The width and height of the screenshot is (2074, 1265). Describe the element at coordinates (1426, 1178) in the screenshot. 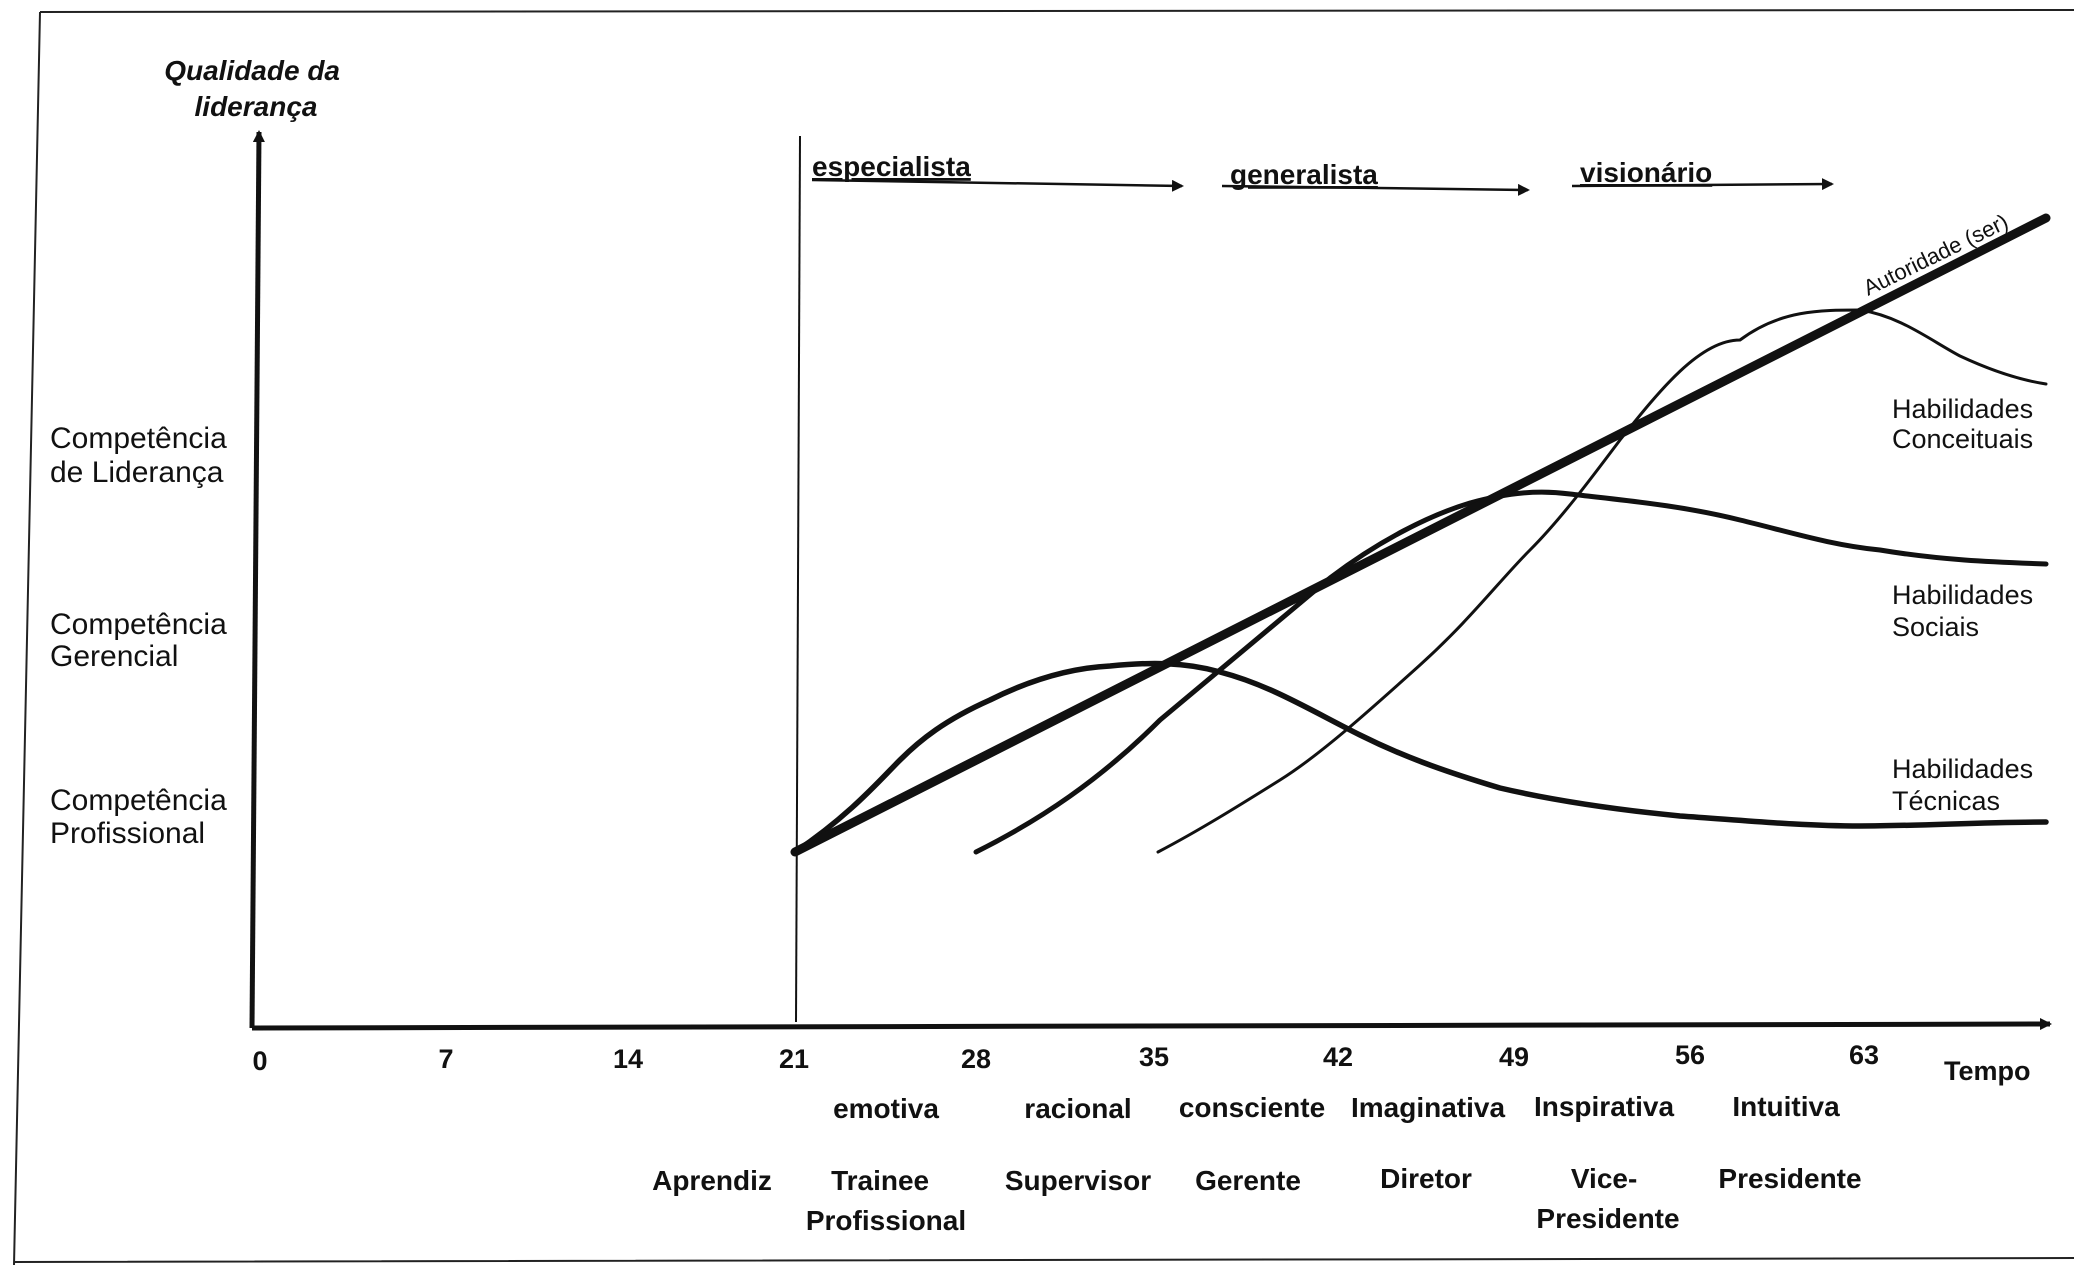

I see `role-label: Diretor` at that location.